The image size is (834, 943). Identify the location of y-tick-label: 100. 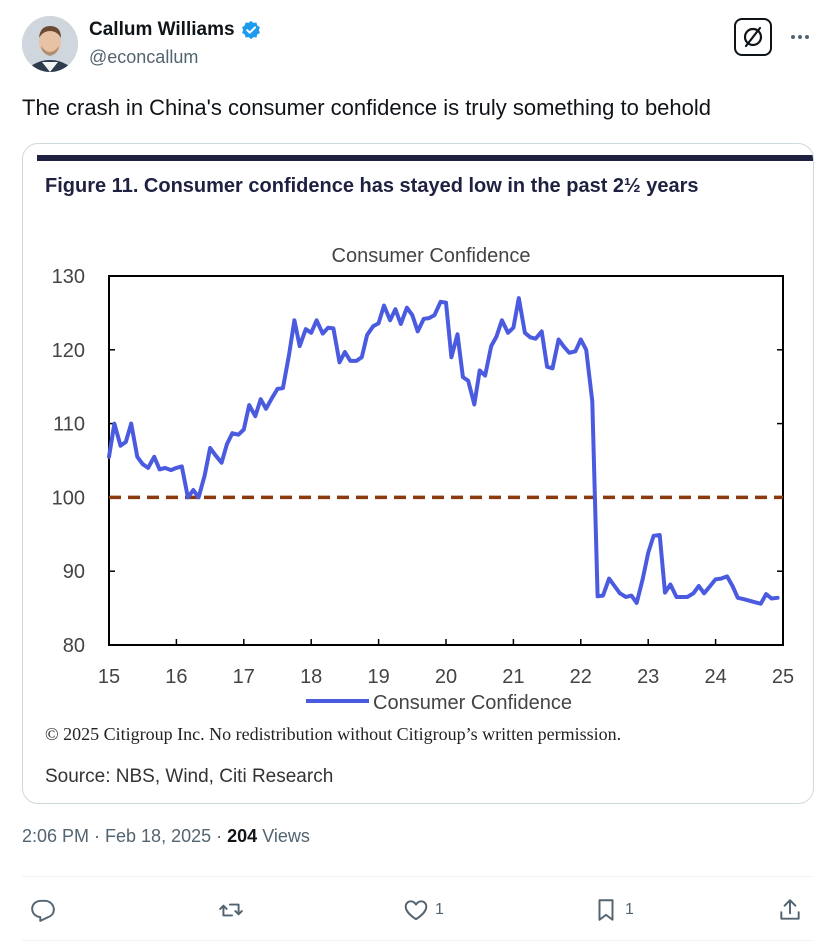
(68, 498).